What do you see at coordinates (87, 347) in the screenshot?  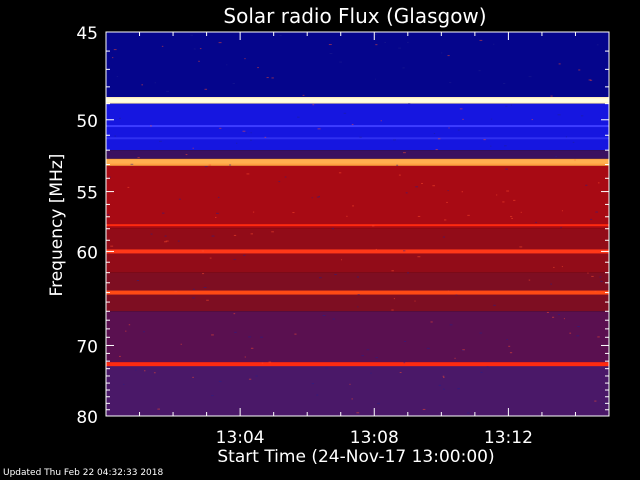 I see `y-tick-label-4: 70` at bounding box center [87, 347].